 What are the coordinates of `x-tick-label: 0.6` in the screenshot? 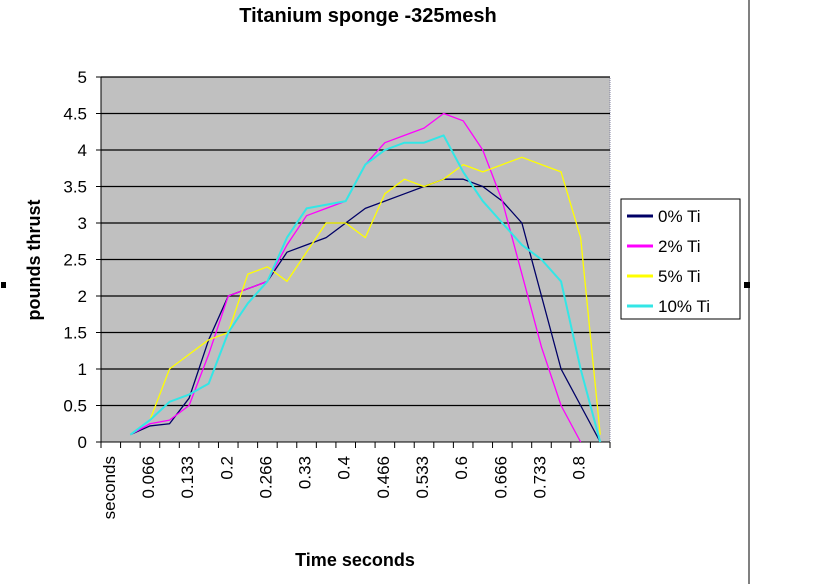 It's located at (461, 468).